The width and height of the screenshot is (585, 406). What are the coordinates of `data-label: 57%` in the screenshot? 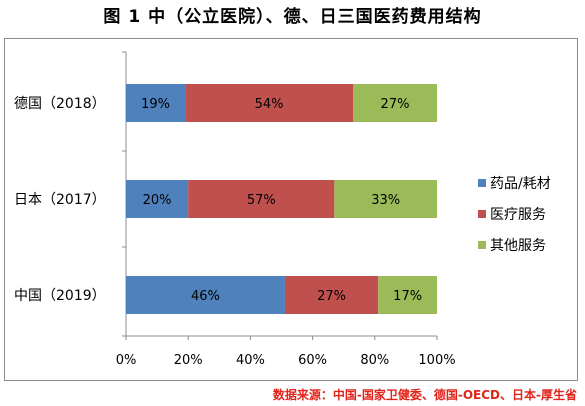 It's located at (261, 200).